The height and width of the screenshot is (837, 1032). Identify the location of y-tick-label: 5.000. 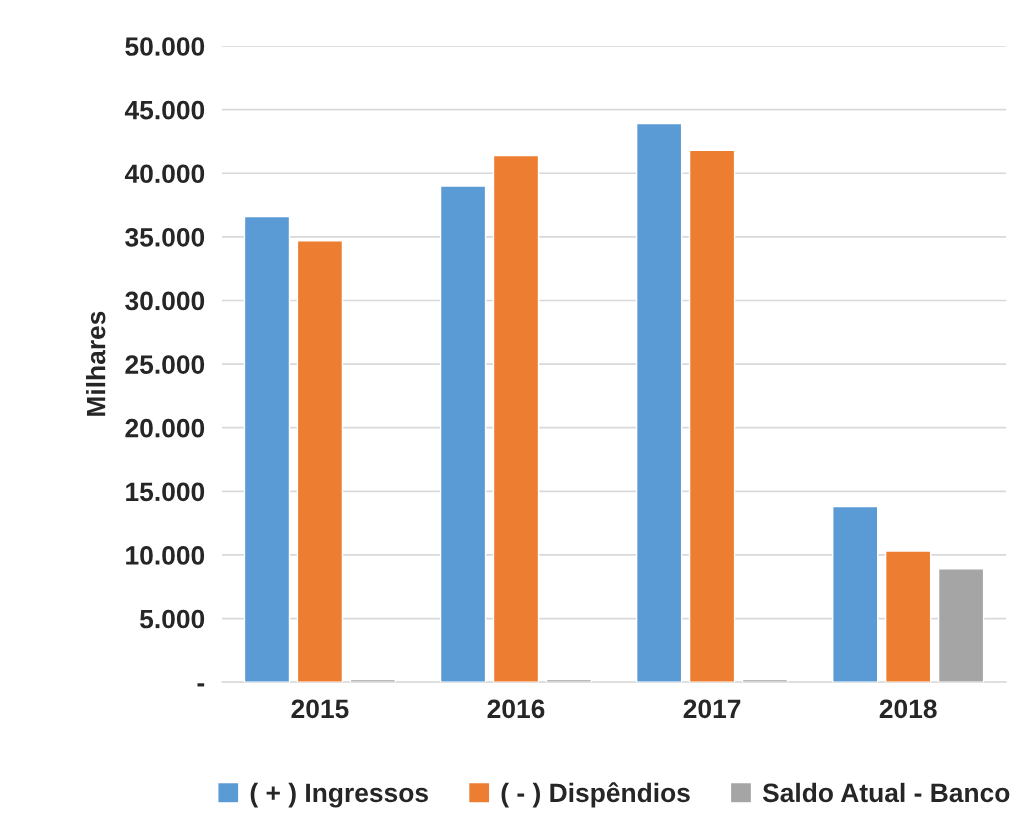
(172, 619).